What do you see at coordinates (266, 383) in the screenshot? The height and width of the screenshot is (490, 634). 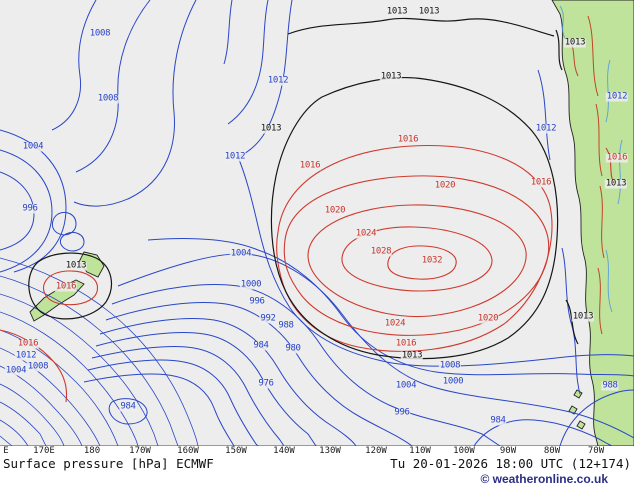 I see `isobar-label-976: 976` at bounding box center [266, 383].